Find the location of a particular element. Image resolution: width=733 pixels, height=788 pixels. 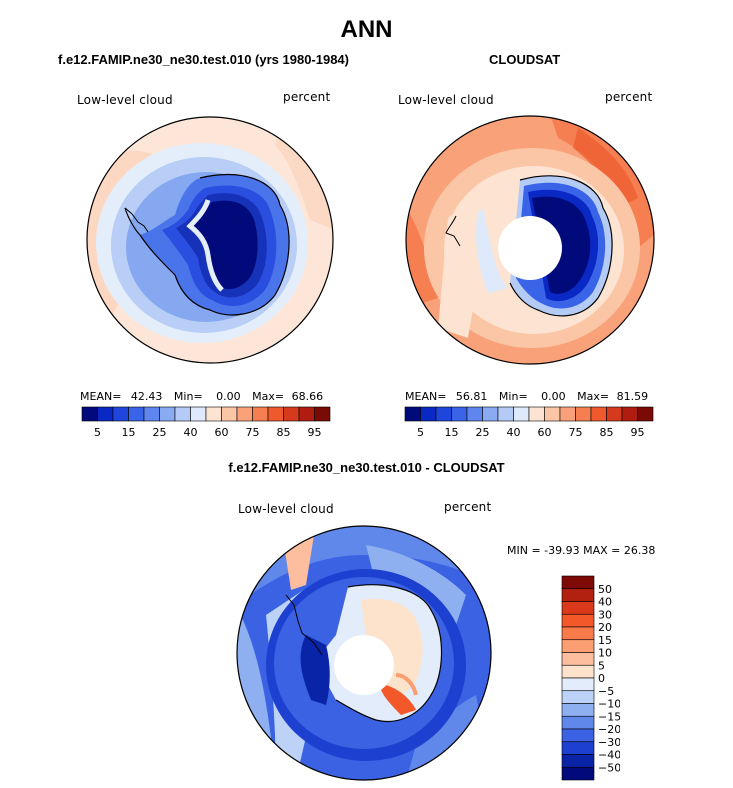

panel2-max-label: Max= is located at coordinates (593, 396).